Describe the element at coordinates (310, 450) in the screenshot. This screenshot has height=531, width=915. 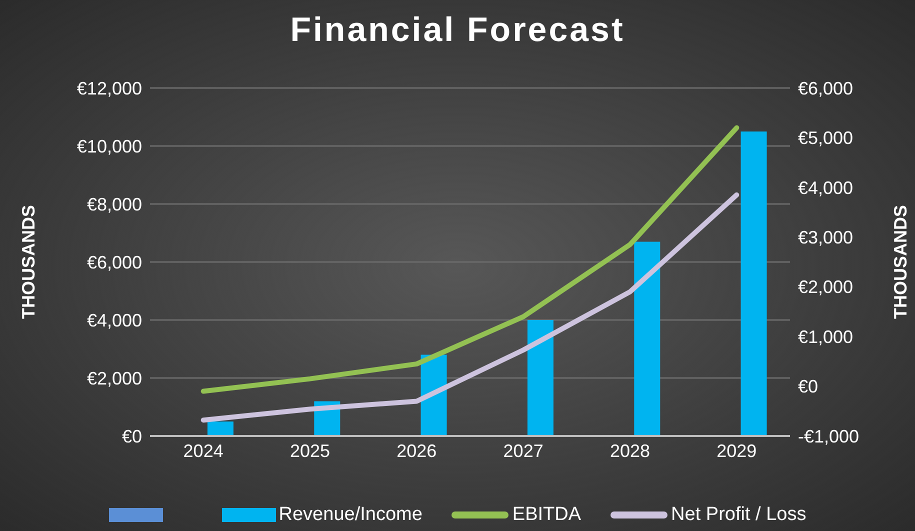
I see `x-tick-label: 2025` at that location.